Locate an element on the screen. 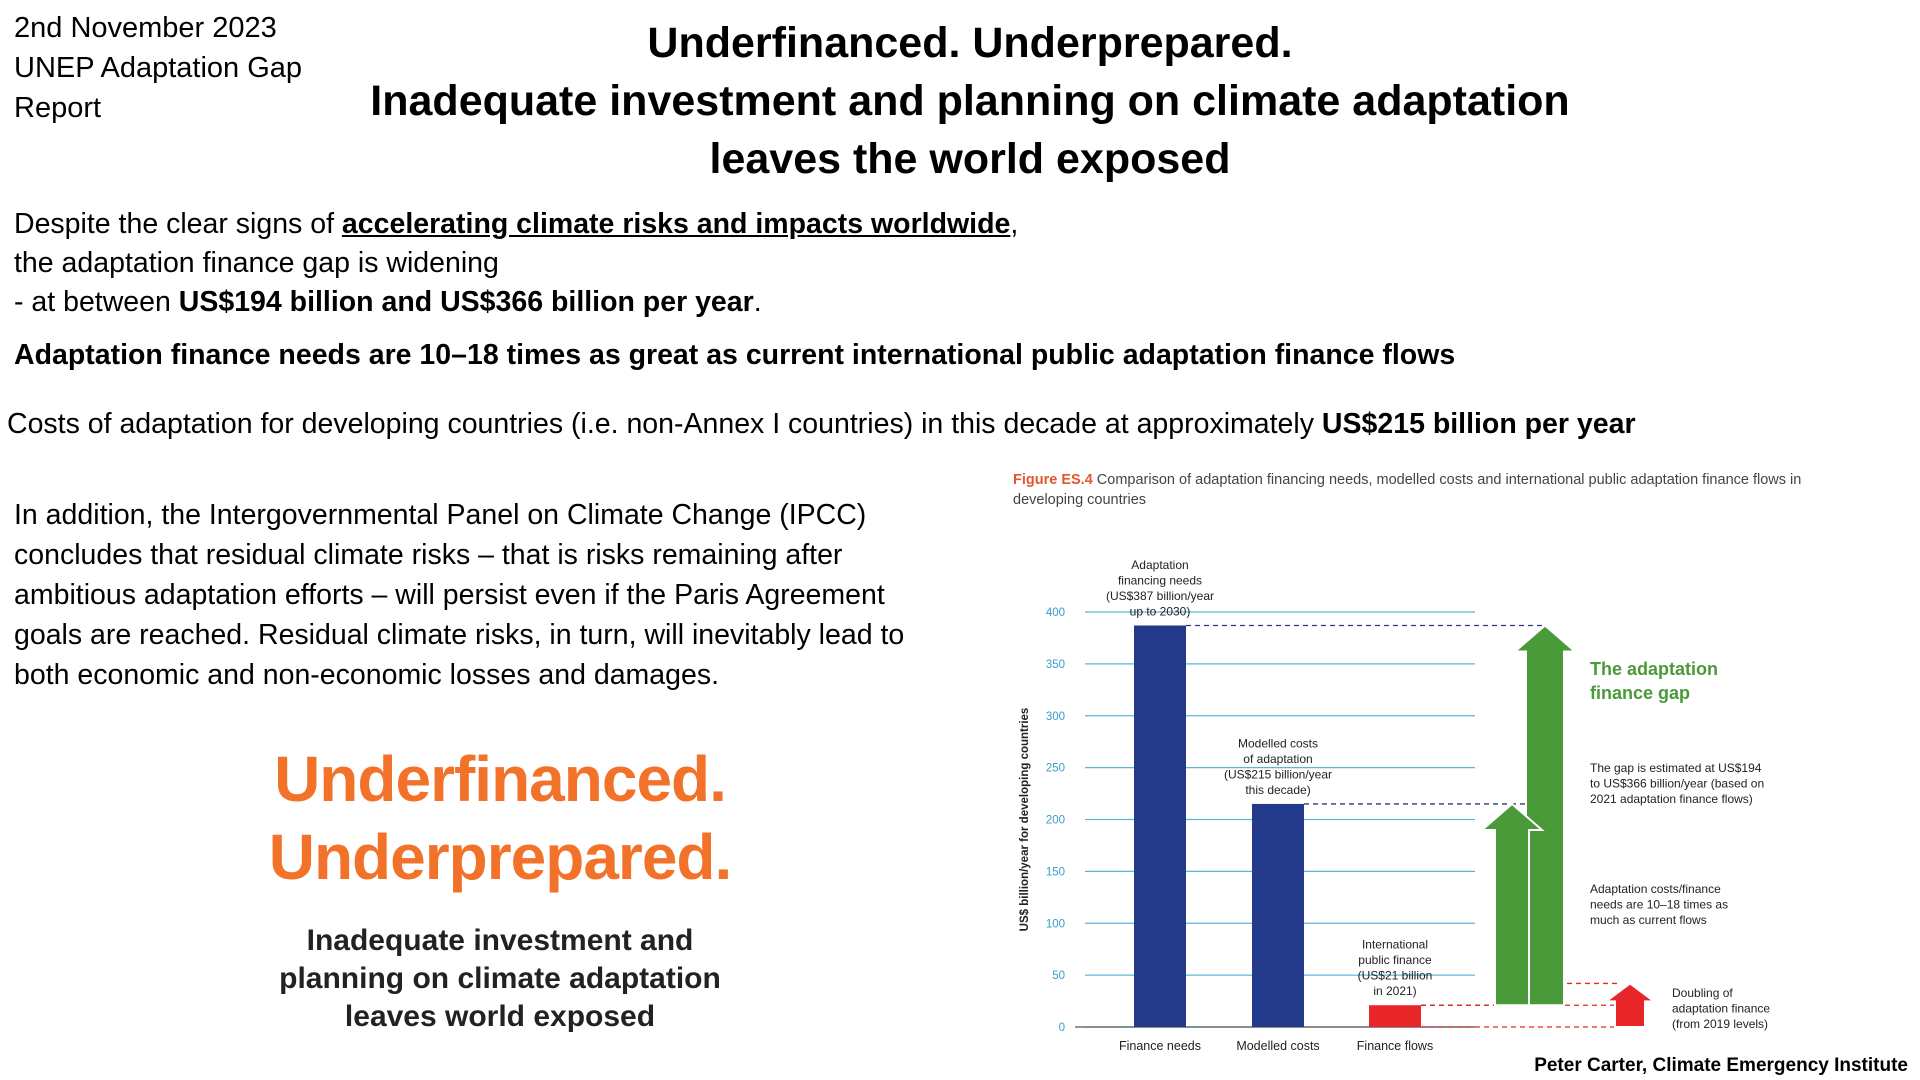  y-tick-label: 300 is located at coordinates (1055, 717).